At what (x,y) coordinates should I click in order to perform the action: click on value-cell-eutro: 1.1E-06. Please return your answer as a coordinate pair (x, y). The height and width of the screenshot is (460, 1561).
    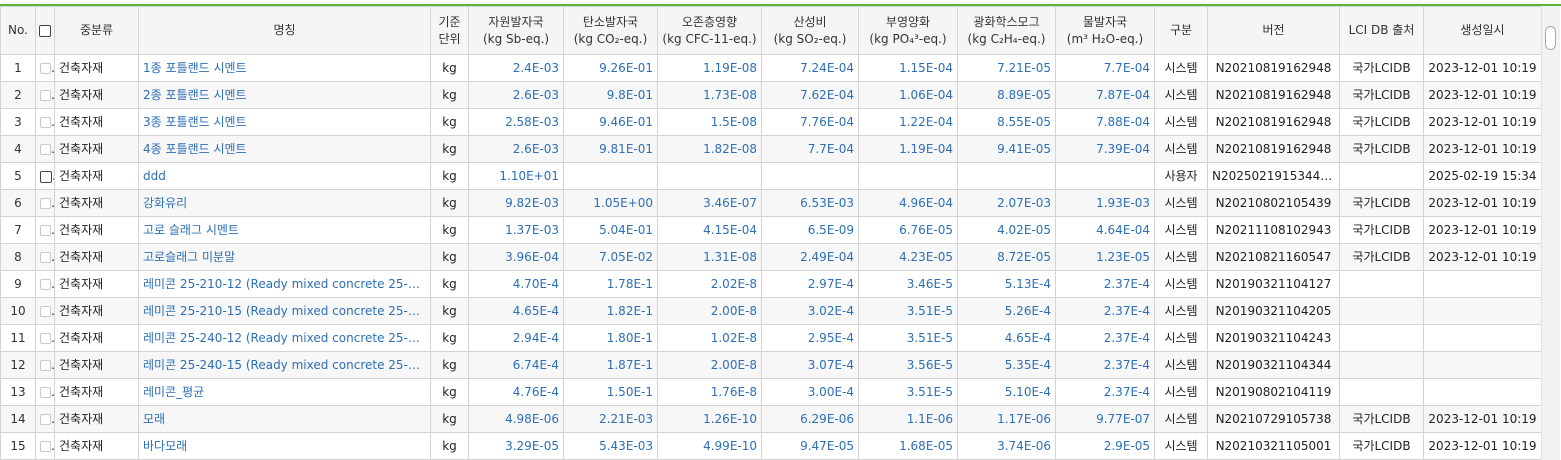
    Looking at the image, I should click on (908, 419).